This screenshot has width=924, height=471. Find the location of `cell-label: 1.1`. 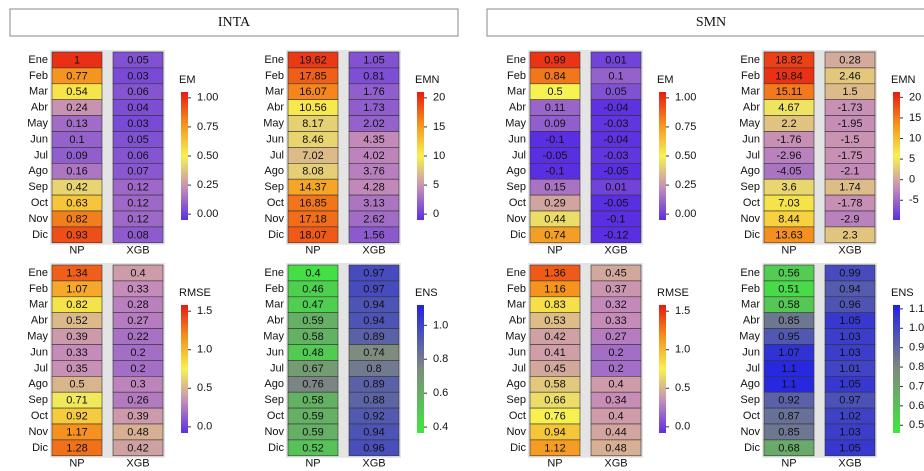

cell-label: 1.1 is located at coordinates (788, 369).